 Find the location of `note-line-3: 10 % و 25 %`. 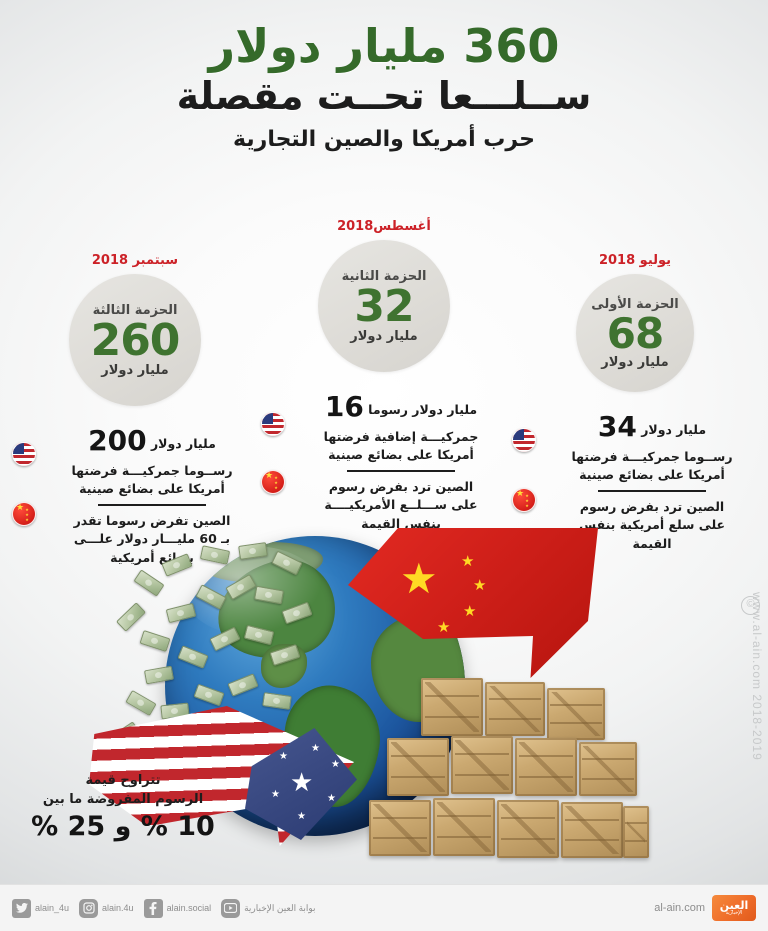

note-line-3: 10 % و 25 % is located at coordinates (123, 826).